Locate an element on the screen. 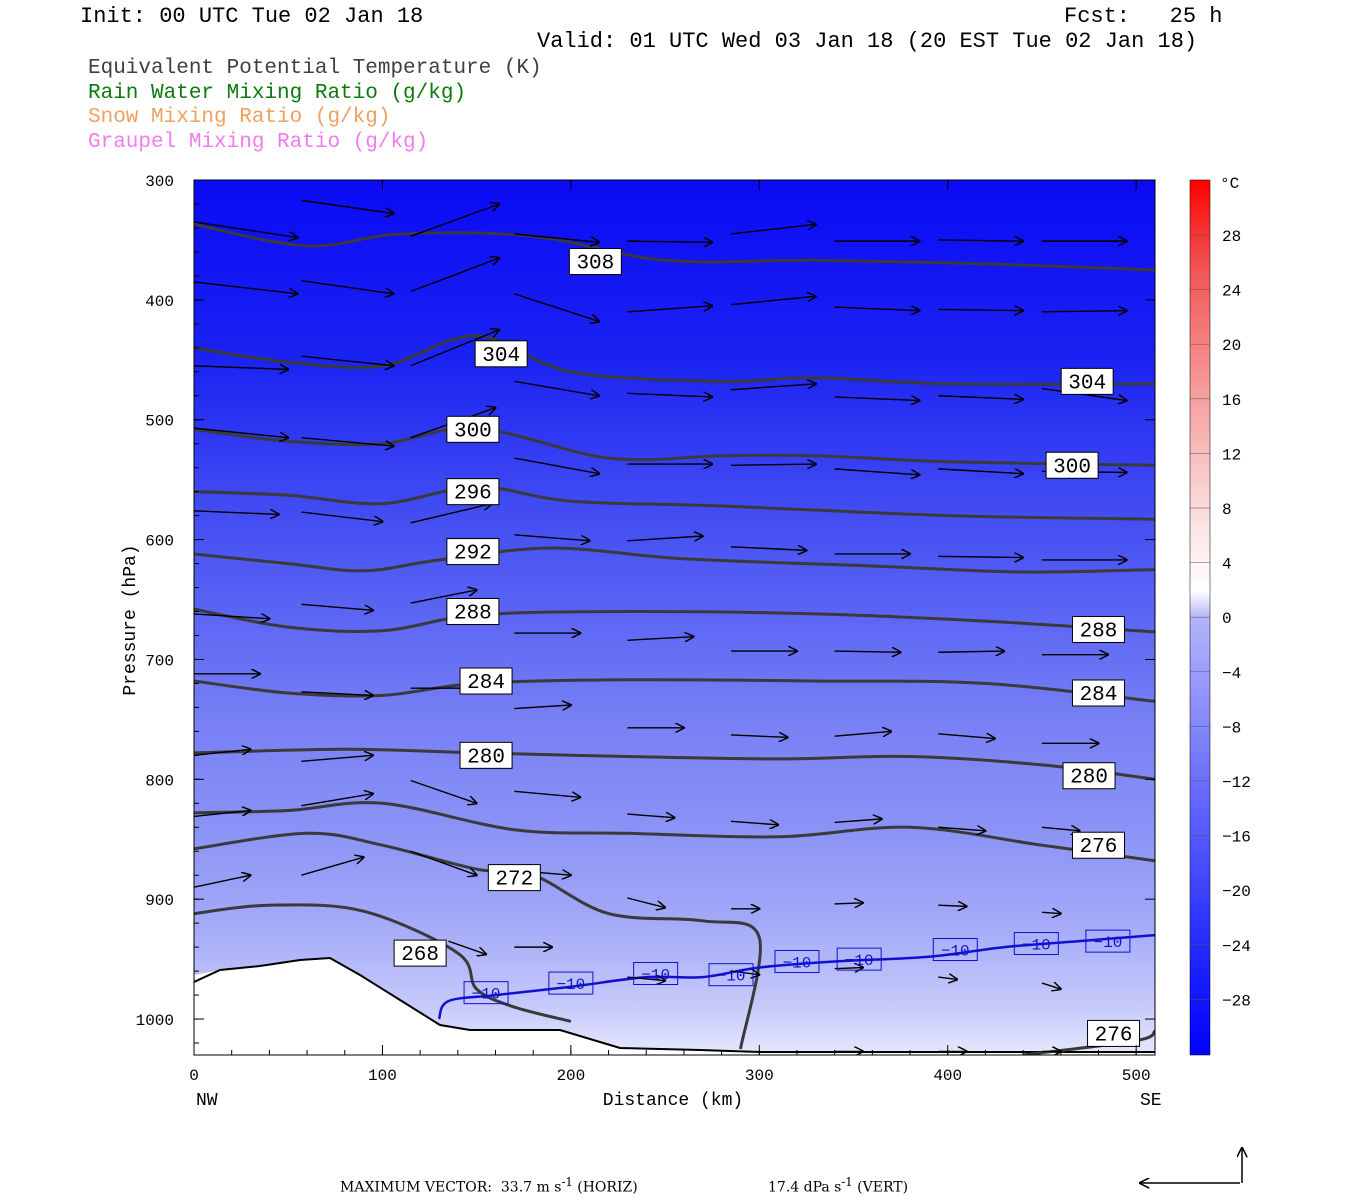 The image size is (1350, 1200). theta-e-label: 268 is located at coordinates (420, 953).